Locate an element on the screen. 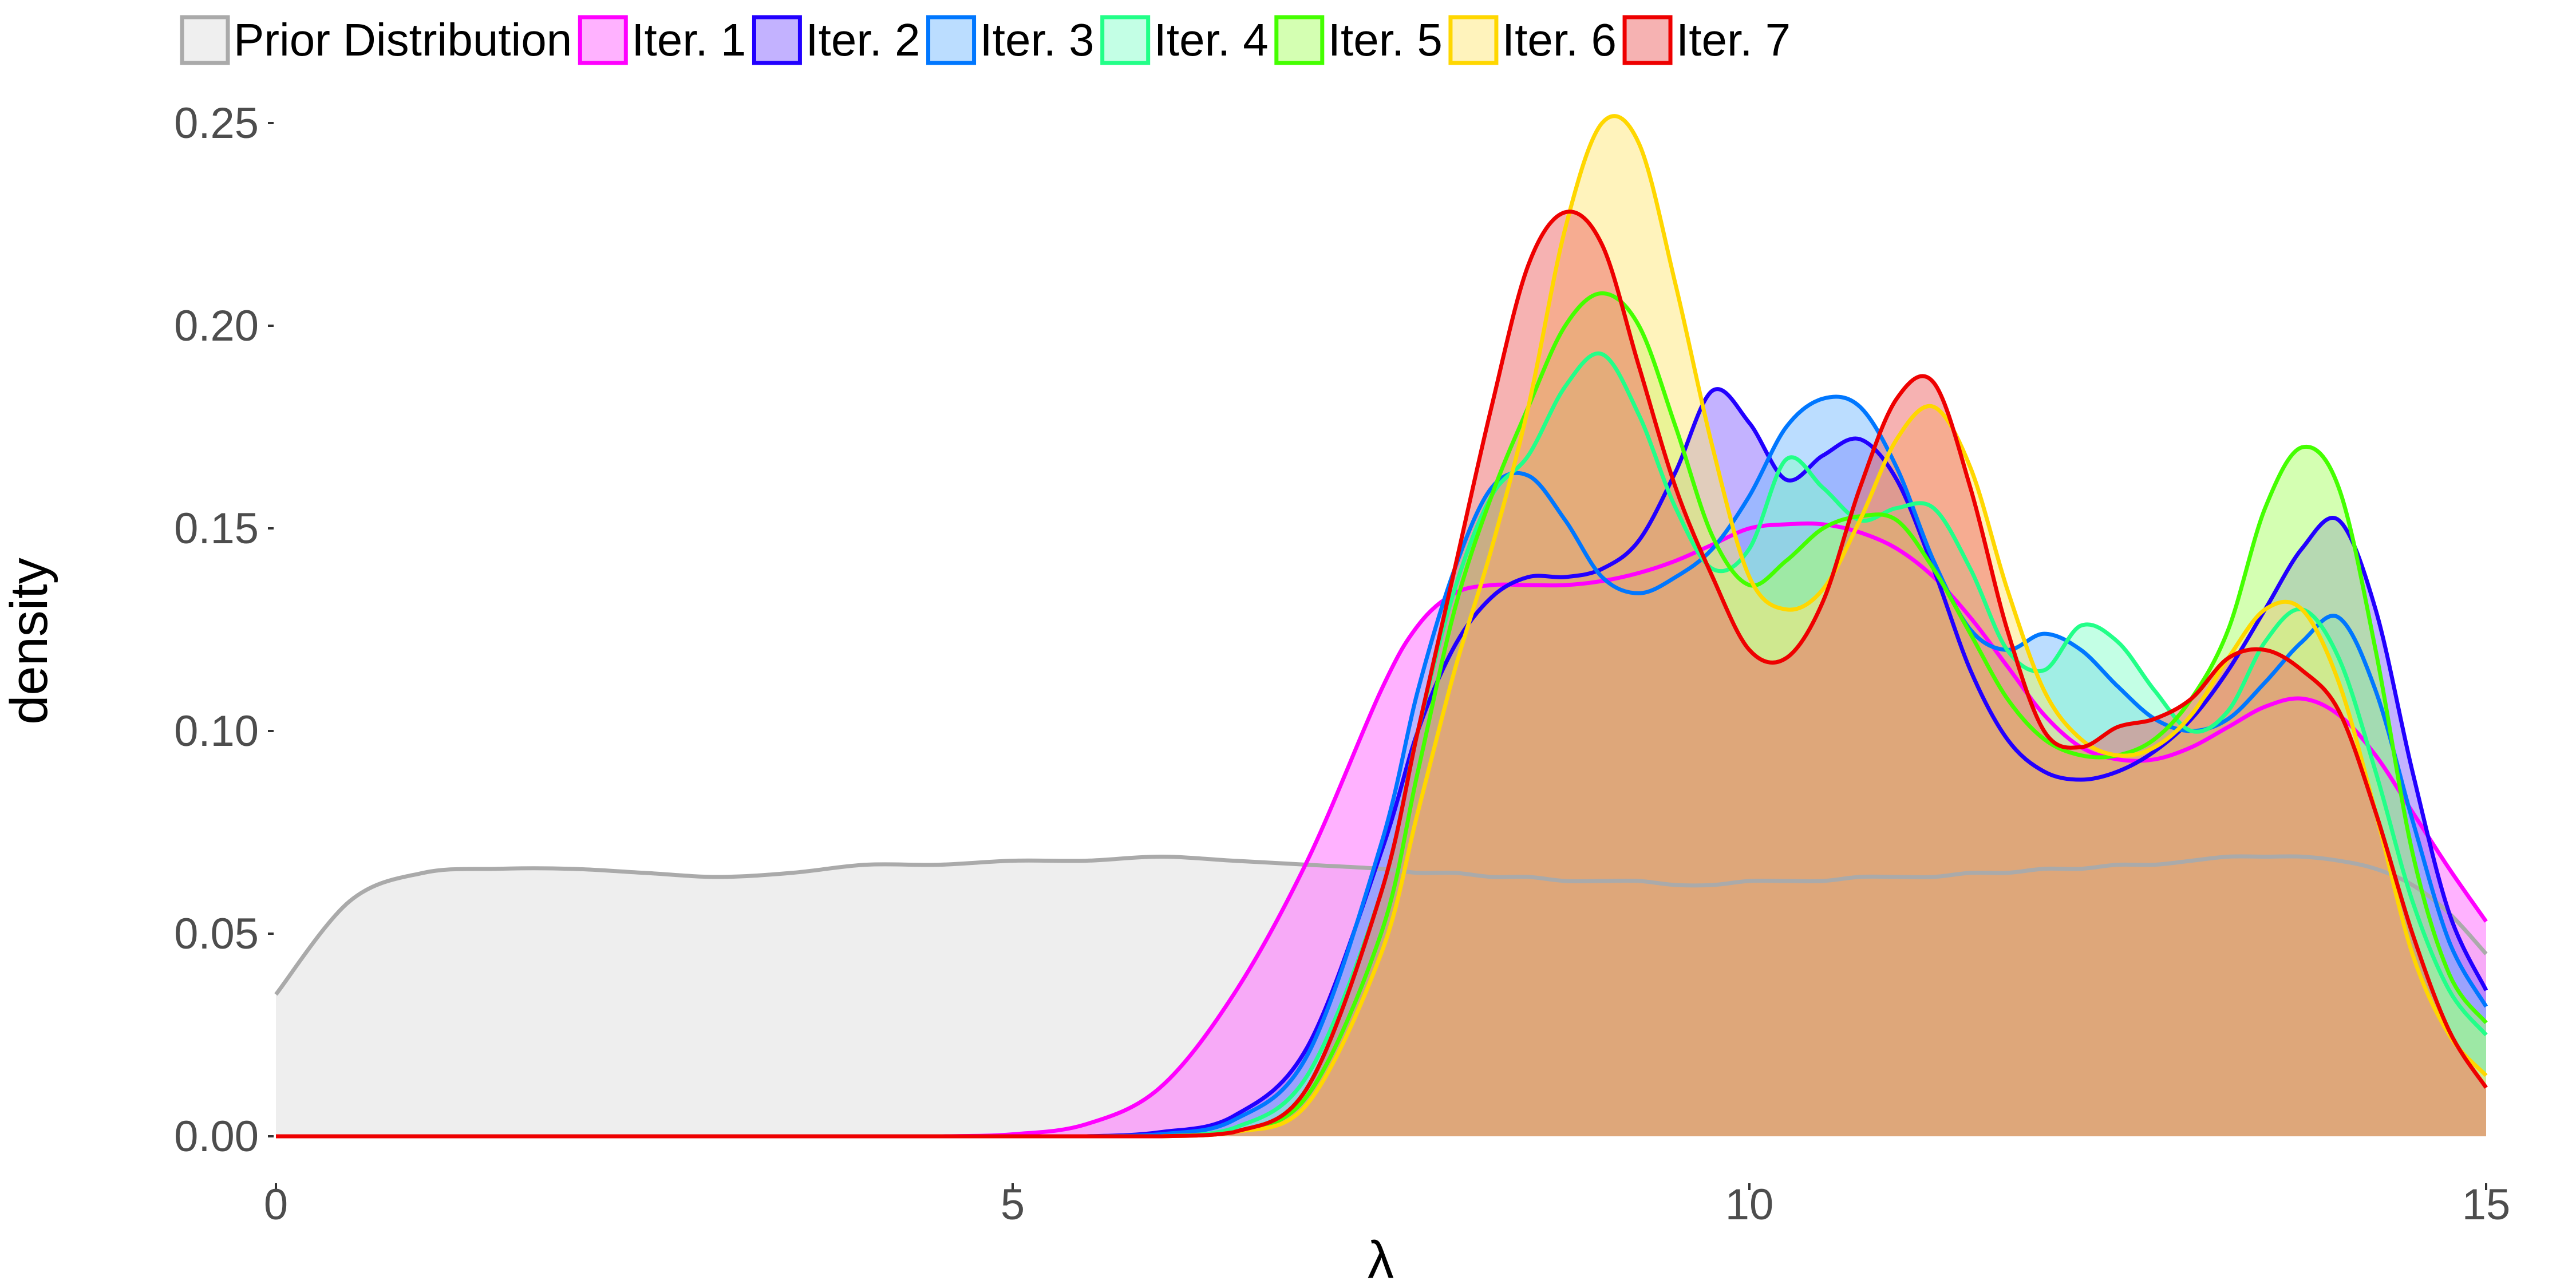  legend-item-iter-2: Iter. 2 is located at coordinates (836, 39).